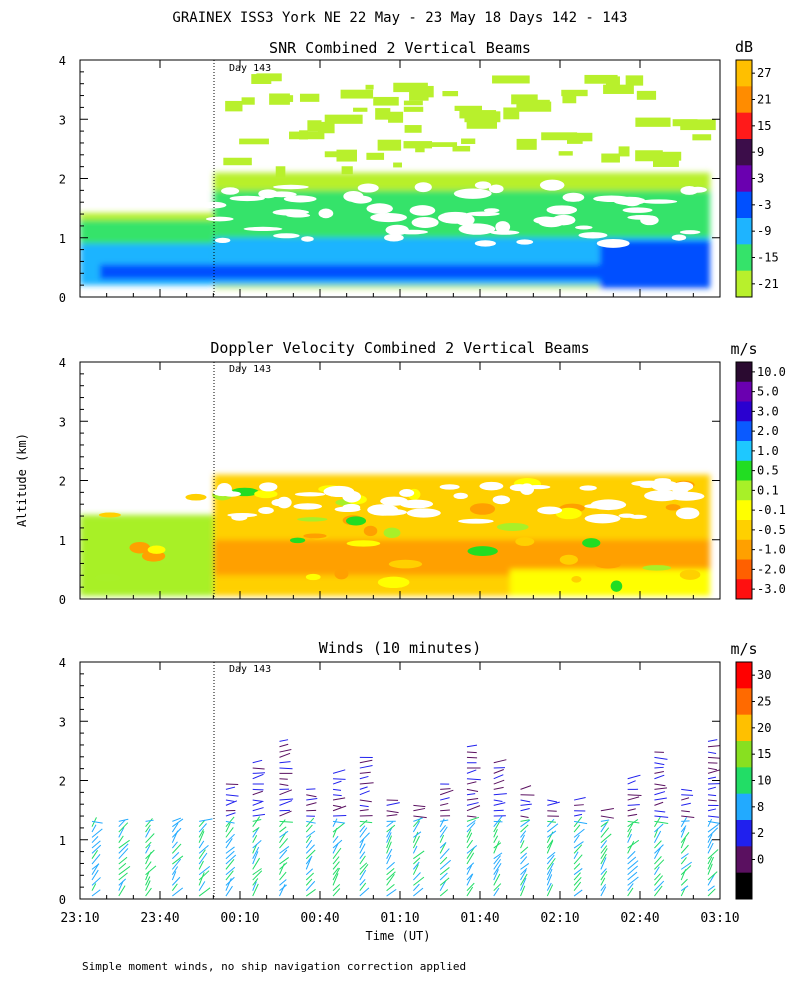  Describe the element at coordinates (22, 480) in the screenshot. I see `y-axis-label: Altitude (km)` at that location.